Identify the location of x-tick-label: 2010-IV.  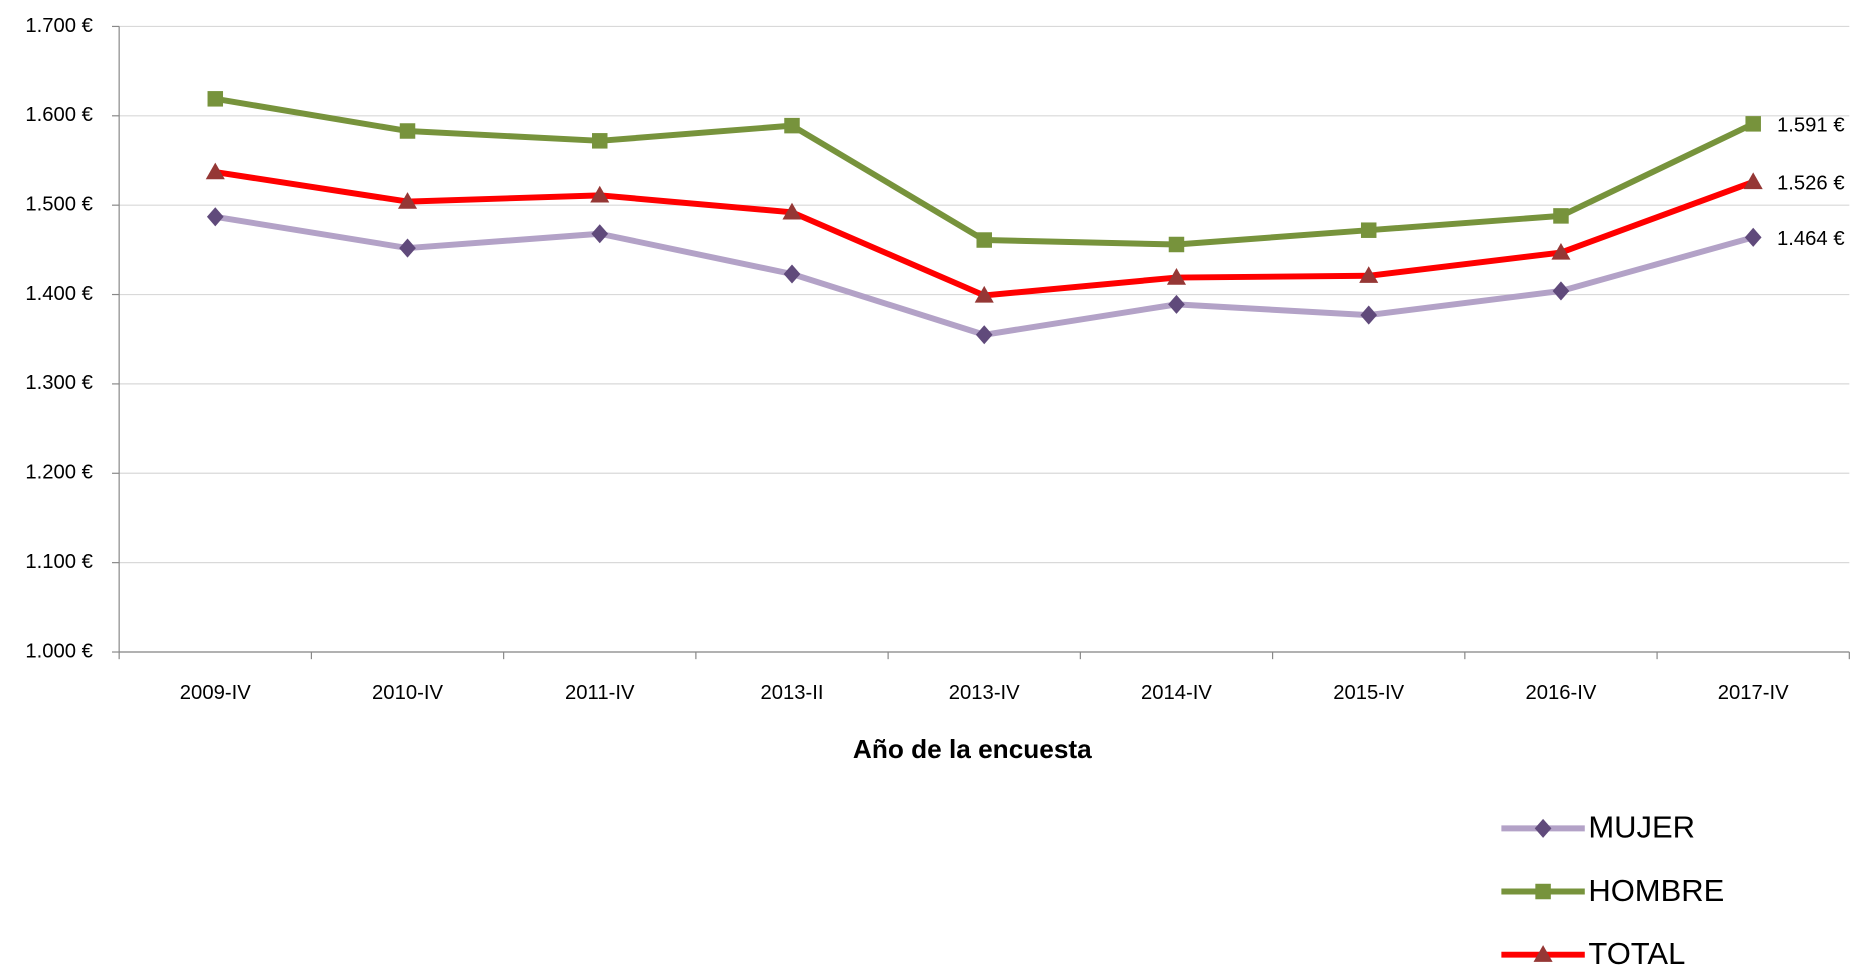
(407, 693).